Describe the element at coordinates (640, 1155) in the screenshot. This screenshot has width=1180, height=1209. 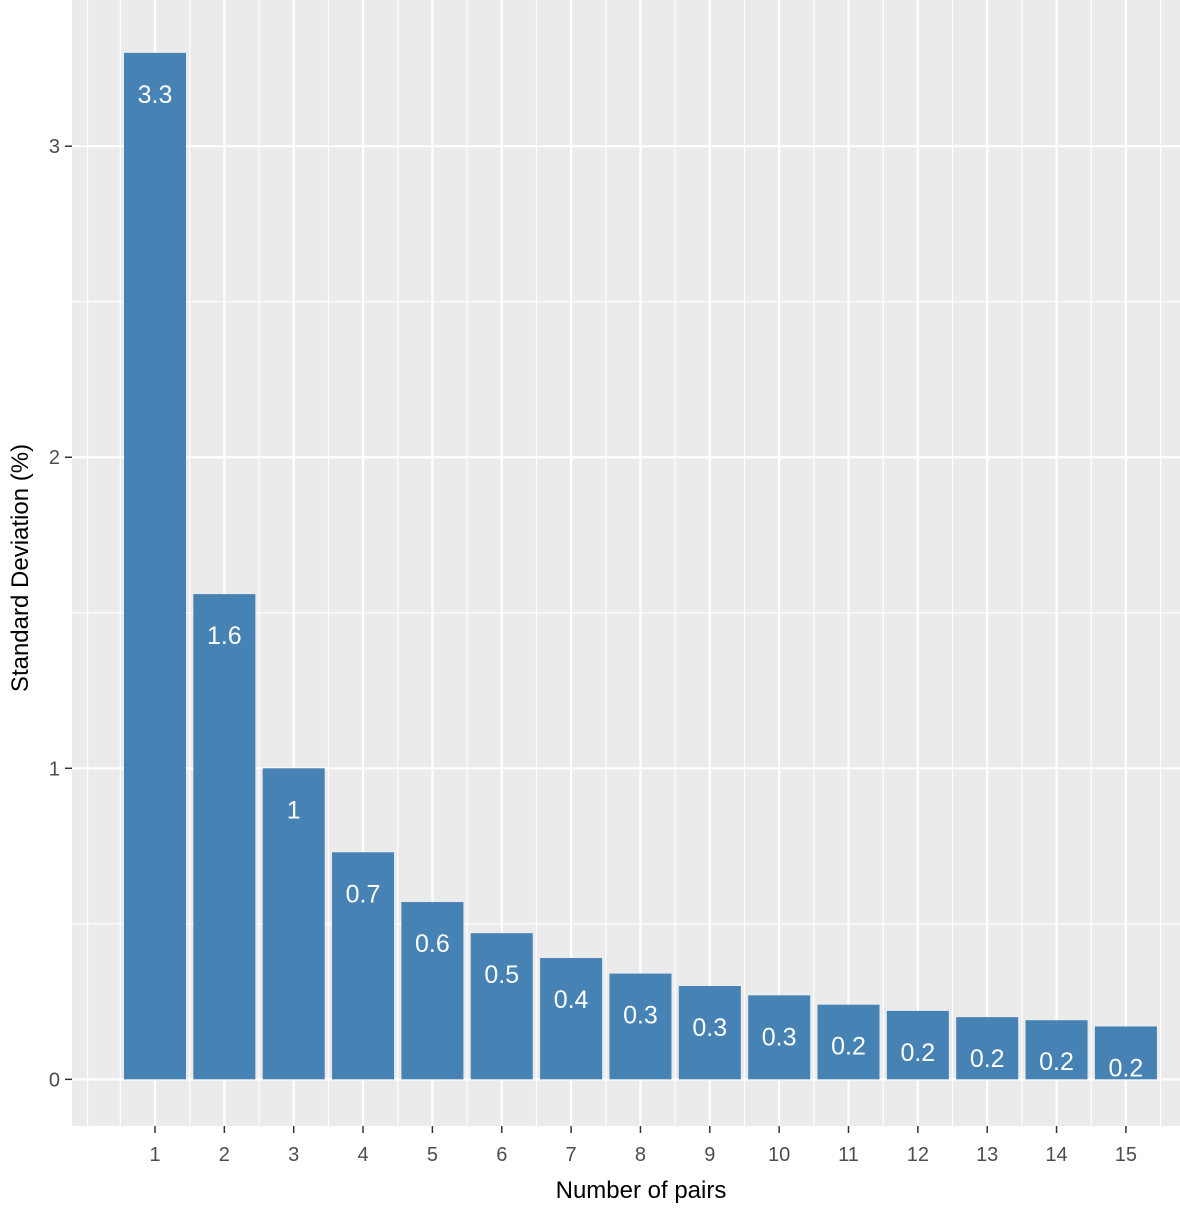
I see `x-tick-label: 8` at that location.